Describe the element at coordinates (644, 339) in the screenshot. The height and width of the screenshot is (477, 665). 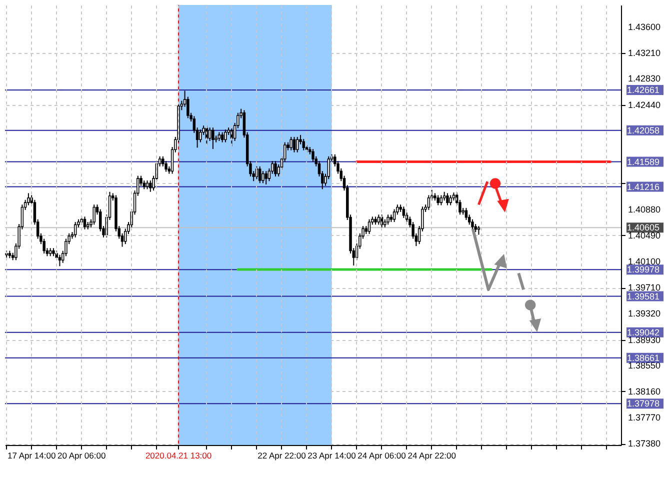
I see `y-tick-label: 1.38930` at that location.